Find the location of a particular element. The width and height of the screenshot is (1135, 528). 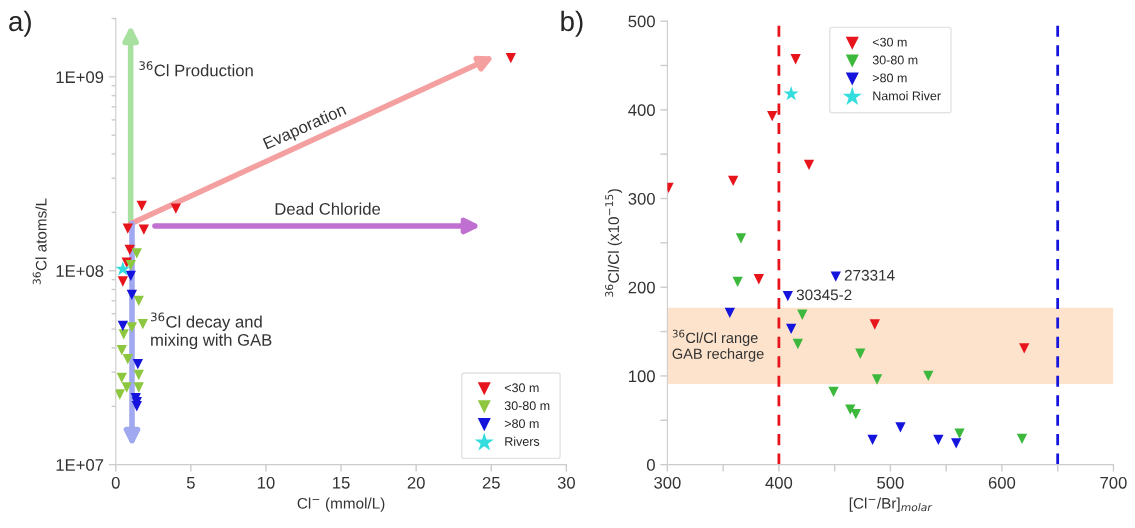

y-tick-label: 500 is located at coordinates (641, 21).